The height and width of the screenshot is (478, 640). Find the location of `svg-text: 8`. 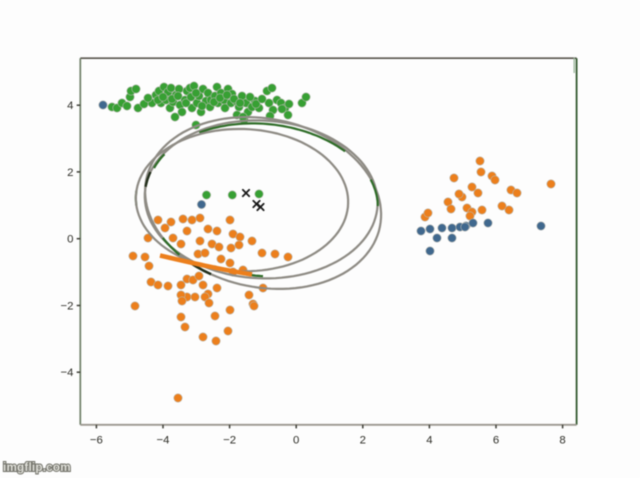

svg-text: 8 is located at coordinates (562, 441).